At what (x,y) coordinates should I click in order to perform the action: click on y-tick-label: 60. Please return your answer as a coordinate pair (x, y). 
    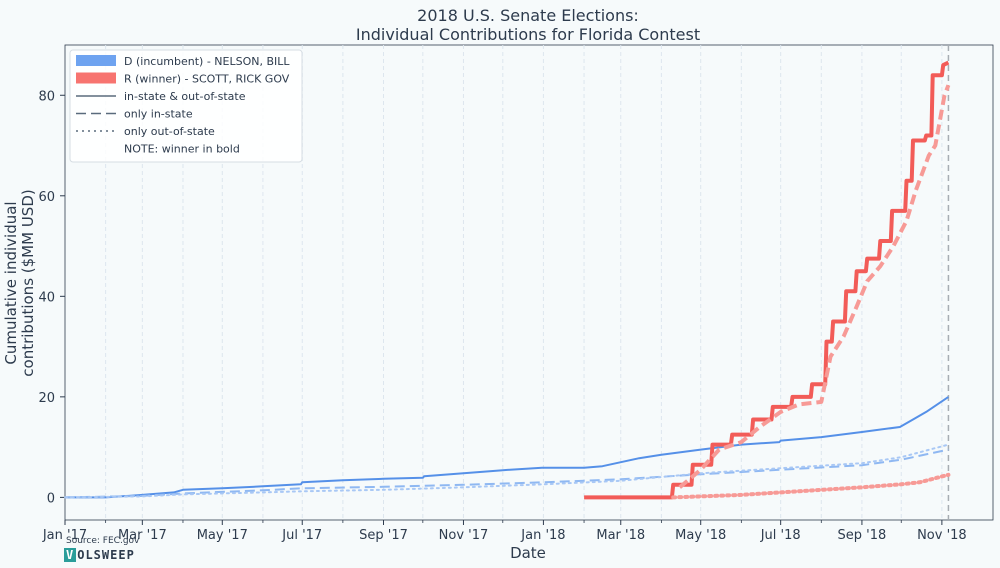
    Looking at the image, I should click on (46, 197).